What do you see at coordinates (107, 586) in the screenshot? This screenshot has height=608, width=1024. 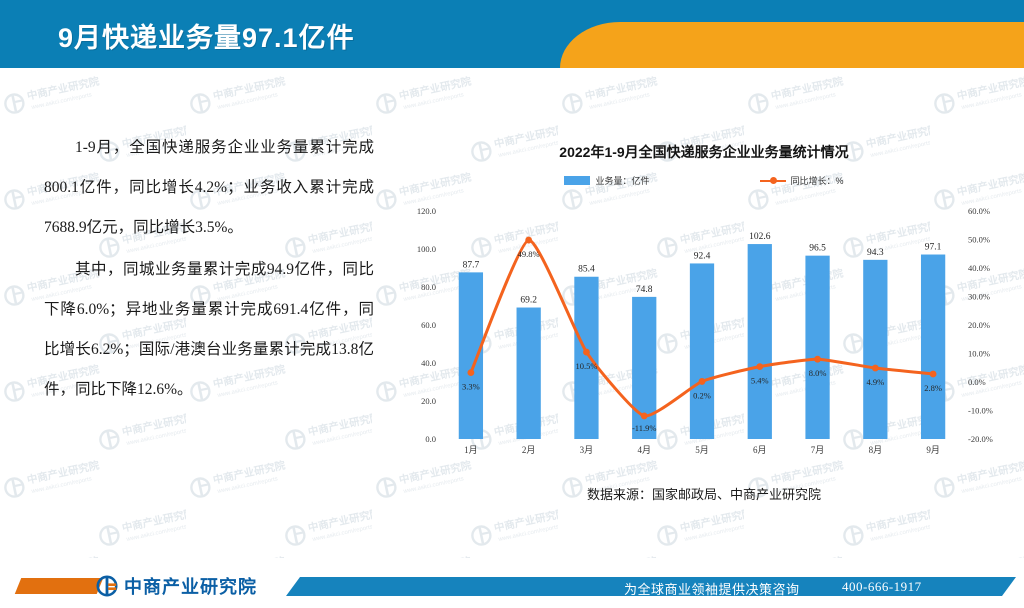 I see `company-logo-icon` at bounding box center [107, 586].